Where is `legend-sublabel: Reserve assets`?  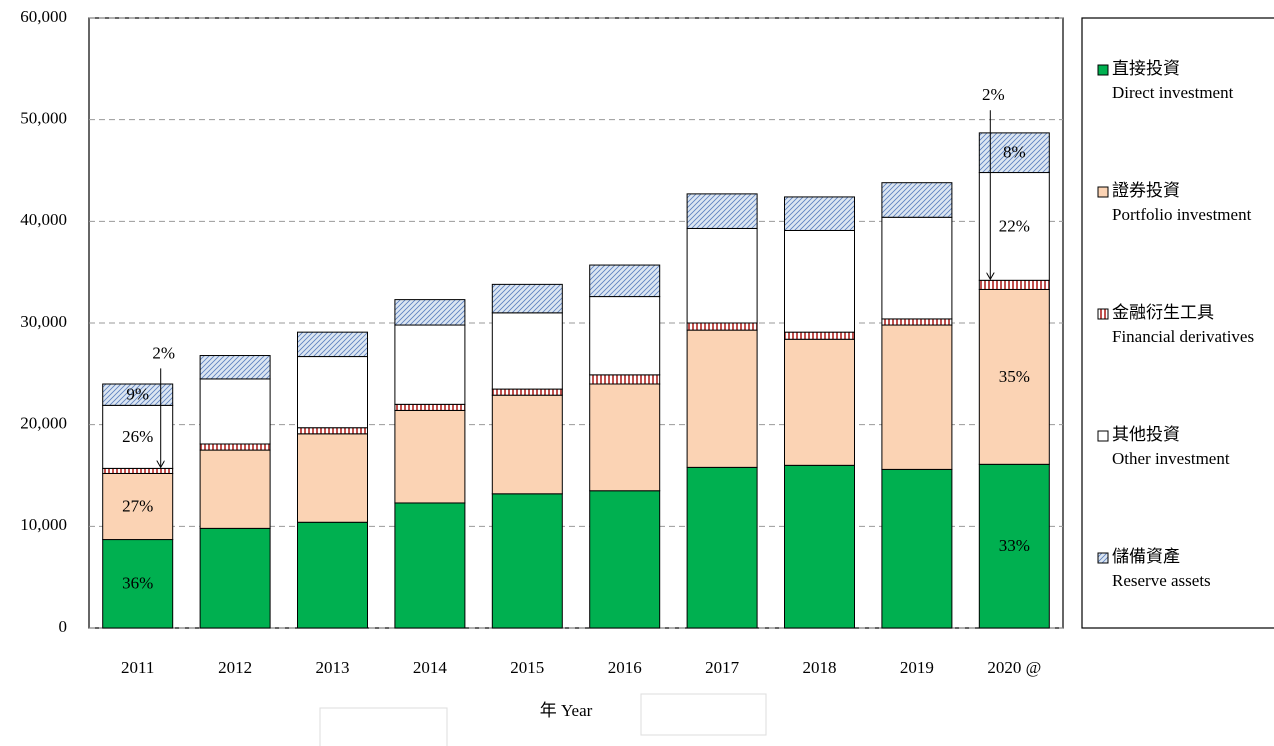
legend-sublabel: Reserve assets is located at coordinates (1161, 580).